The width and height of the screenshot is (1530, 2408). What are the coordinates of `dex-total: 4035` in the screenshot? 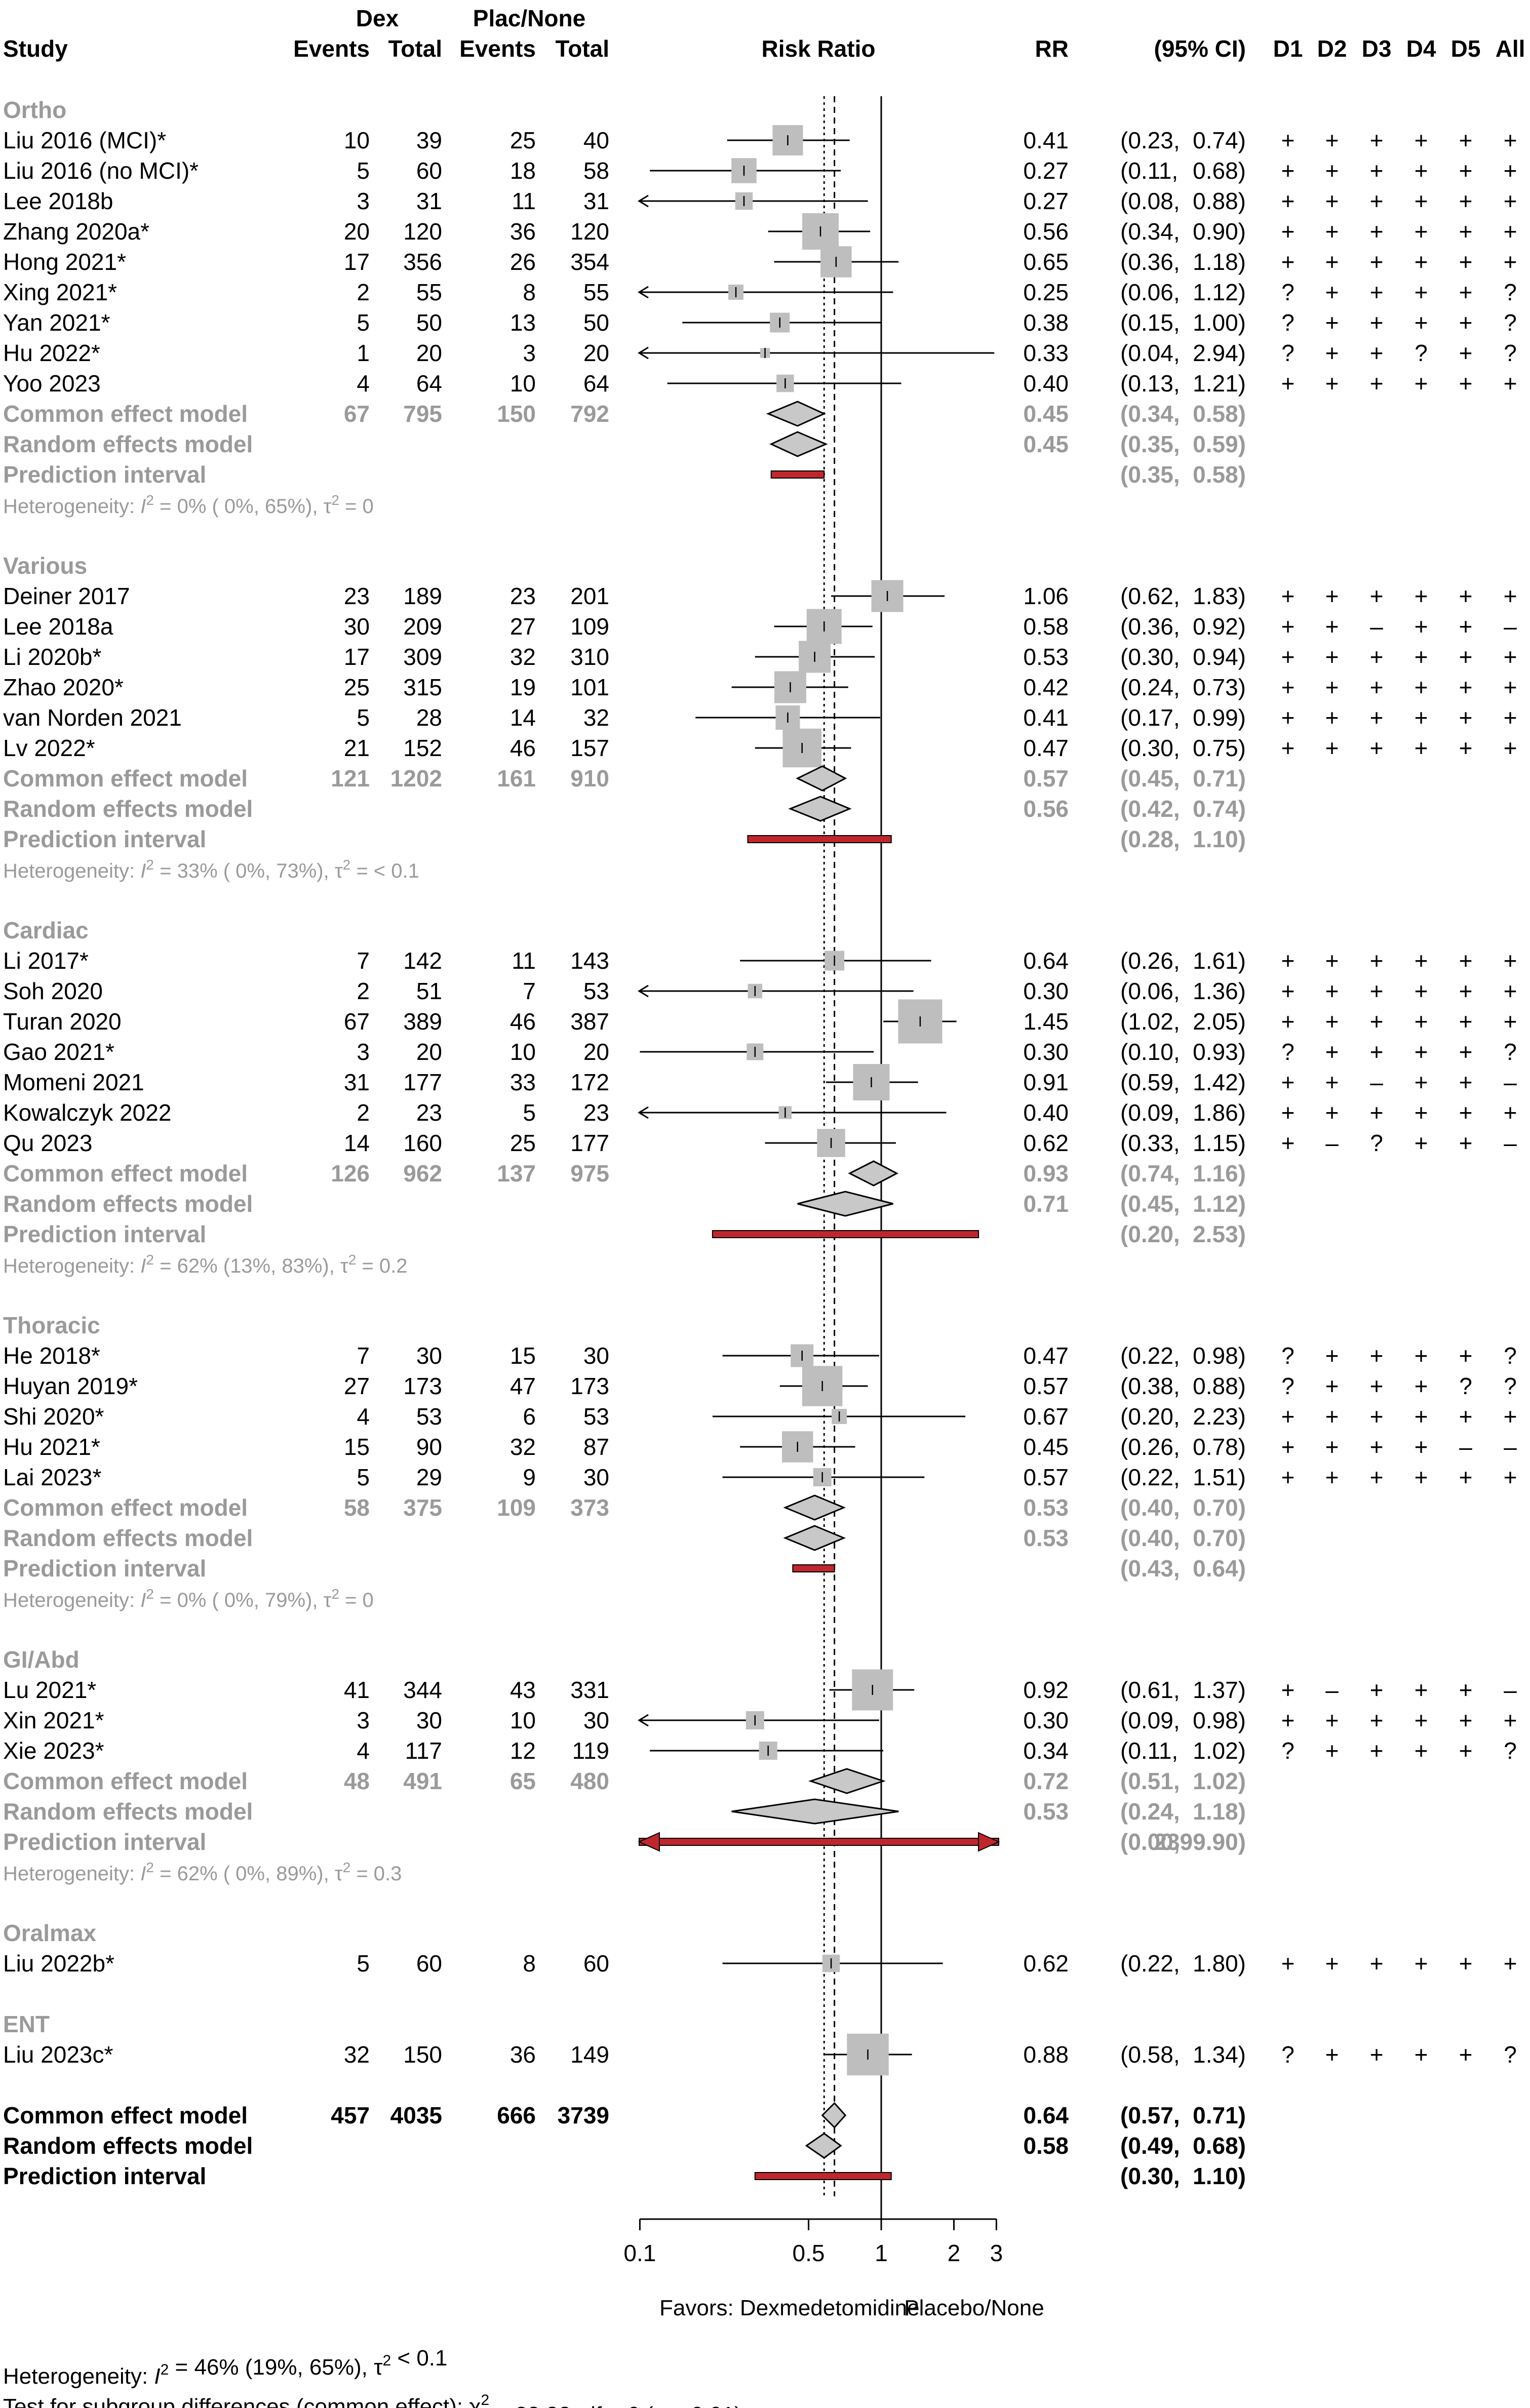 It's located at (416, 2115).